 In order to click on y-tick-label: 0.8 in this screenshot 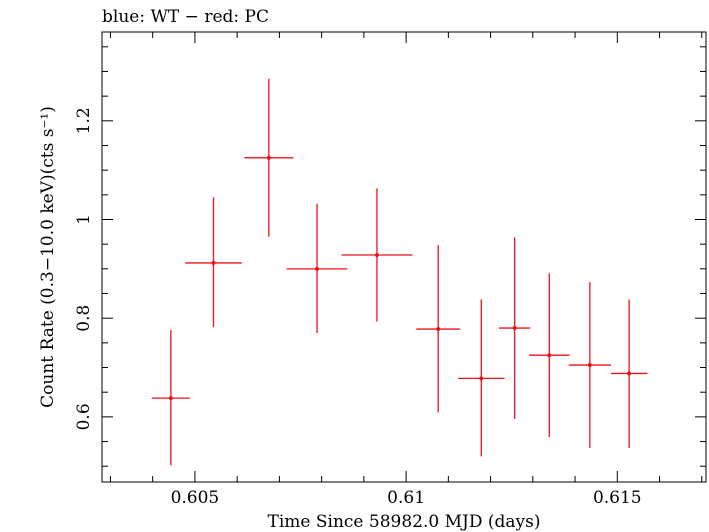, I will do `click(84, 318)`.